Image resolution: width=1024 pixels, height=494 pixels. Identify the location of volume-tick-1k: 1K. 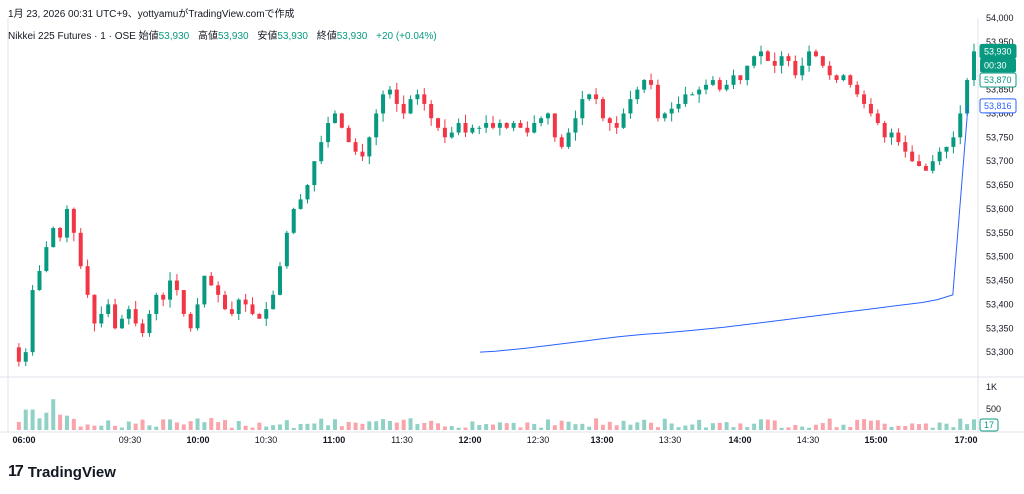
(991, 387).